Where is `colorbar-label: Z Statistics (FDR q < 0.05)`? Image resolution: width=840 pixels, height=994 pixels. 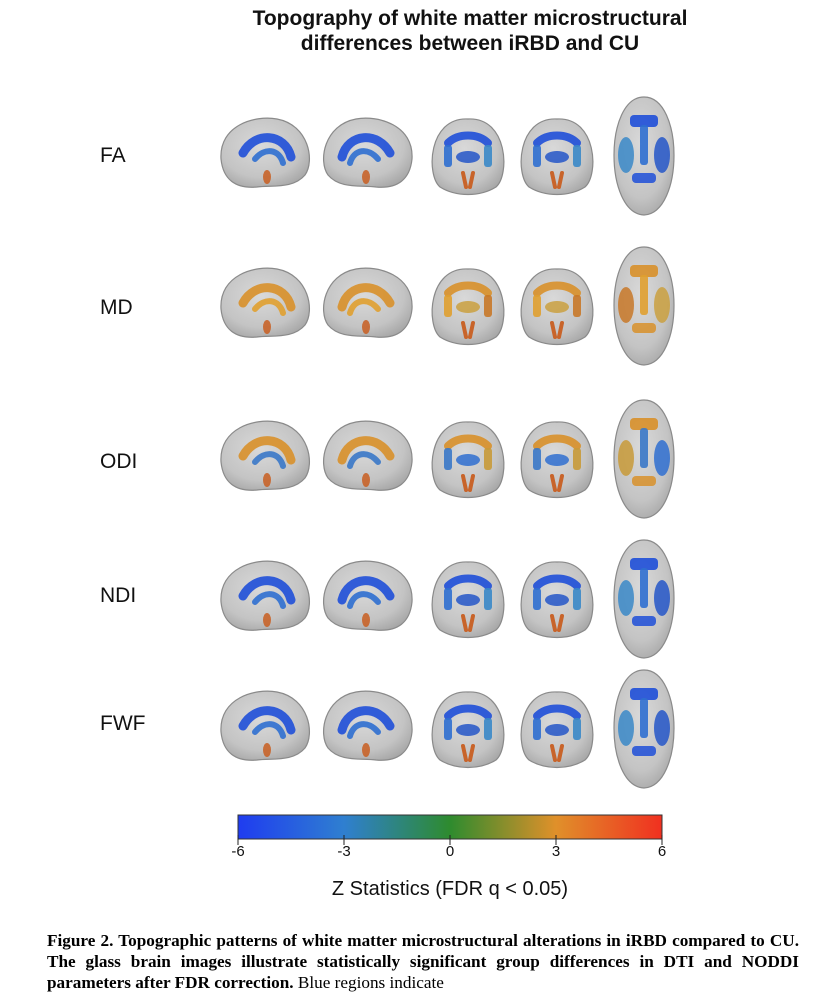
colorbar-label: Z Statistics (FDR q < 0.05) is located at coordinates (450, 889).